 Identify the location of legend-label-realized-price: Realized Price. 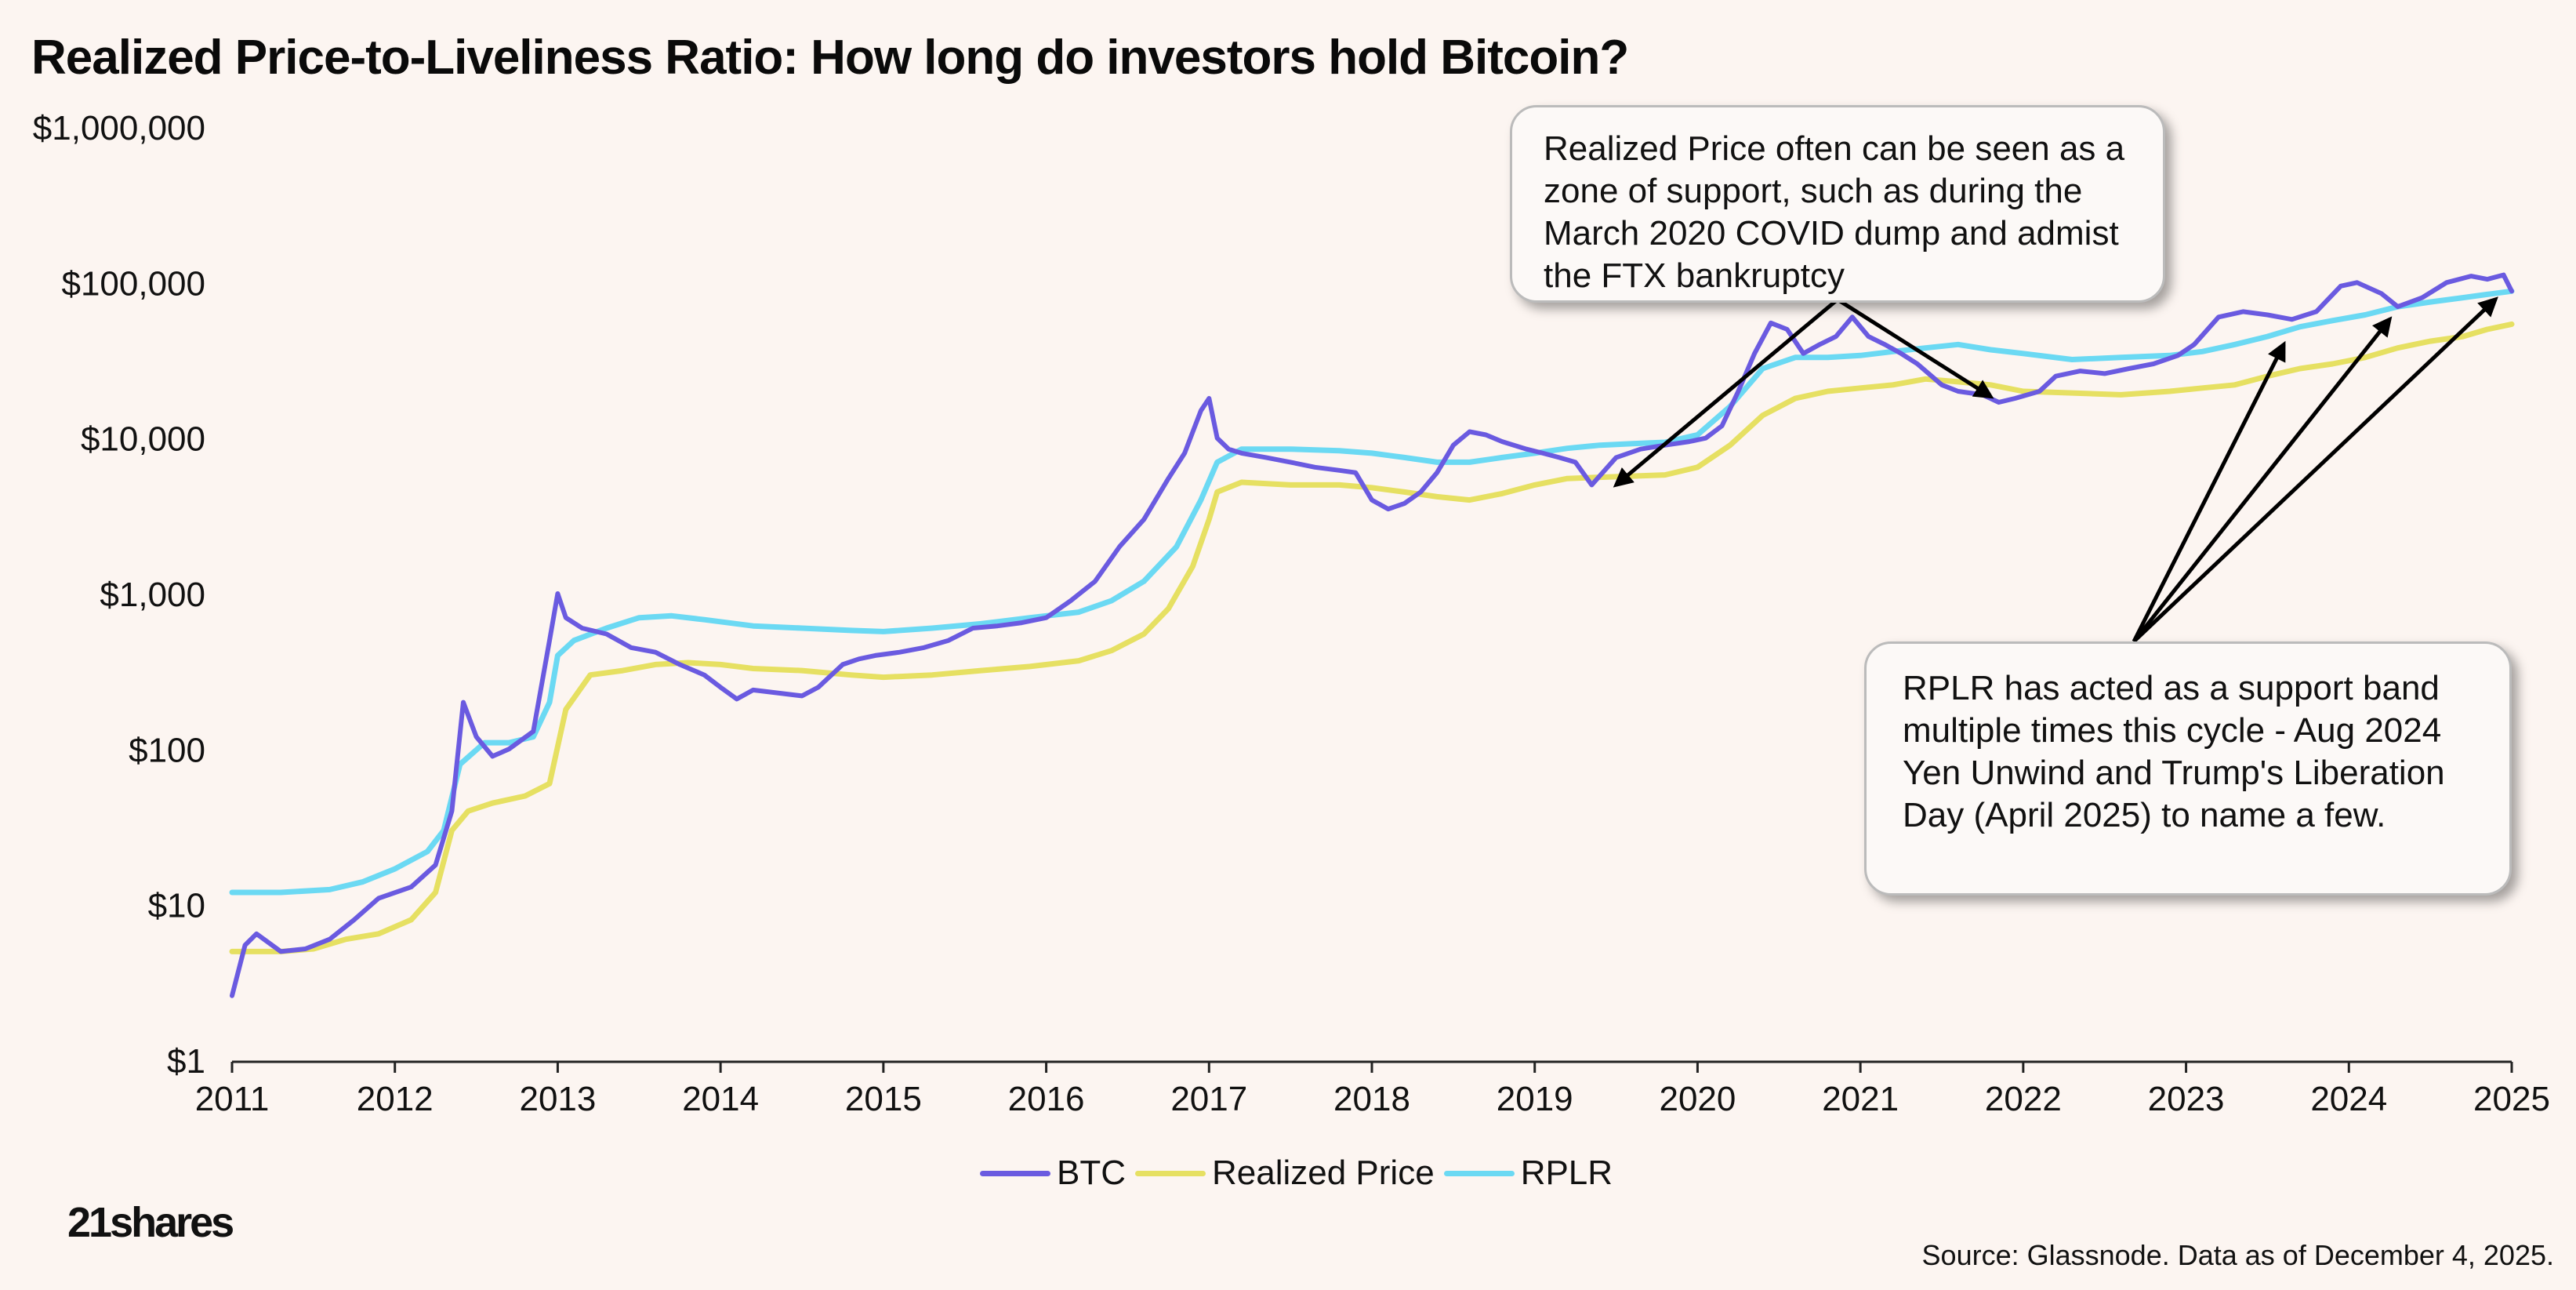
(1324, 1173).